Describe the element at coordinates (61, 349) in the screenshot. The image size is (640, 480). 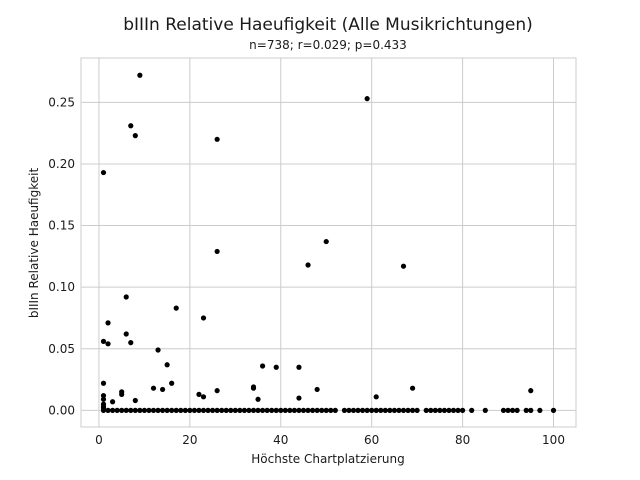
I see `y-tick-label: 0.05` at that location.